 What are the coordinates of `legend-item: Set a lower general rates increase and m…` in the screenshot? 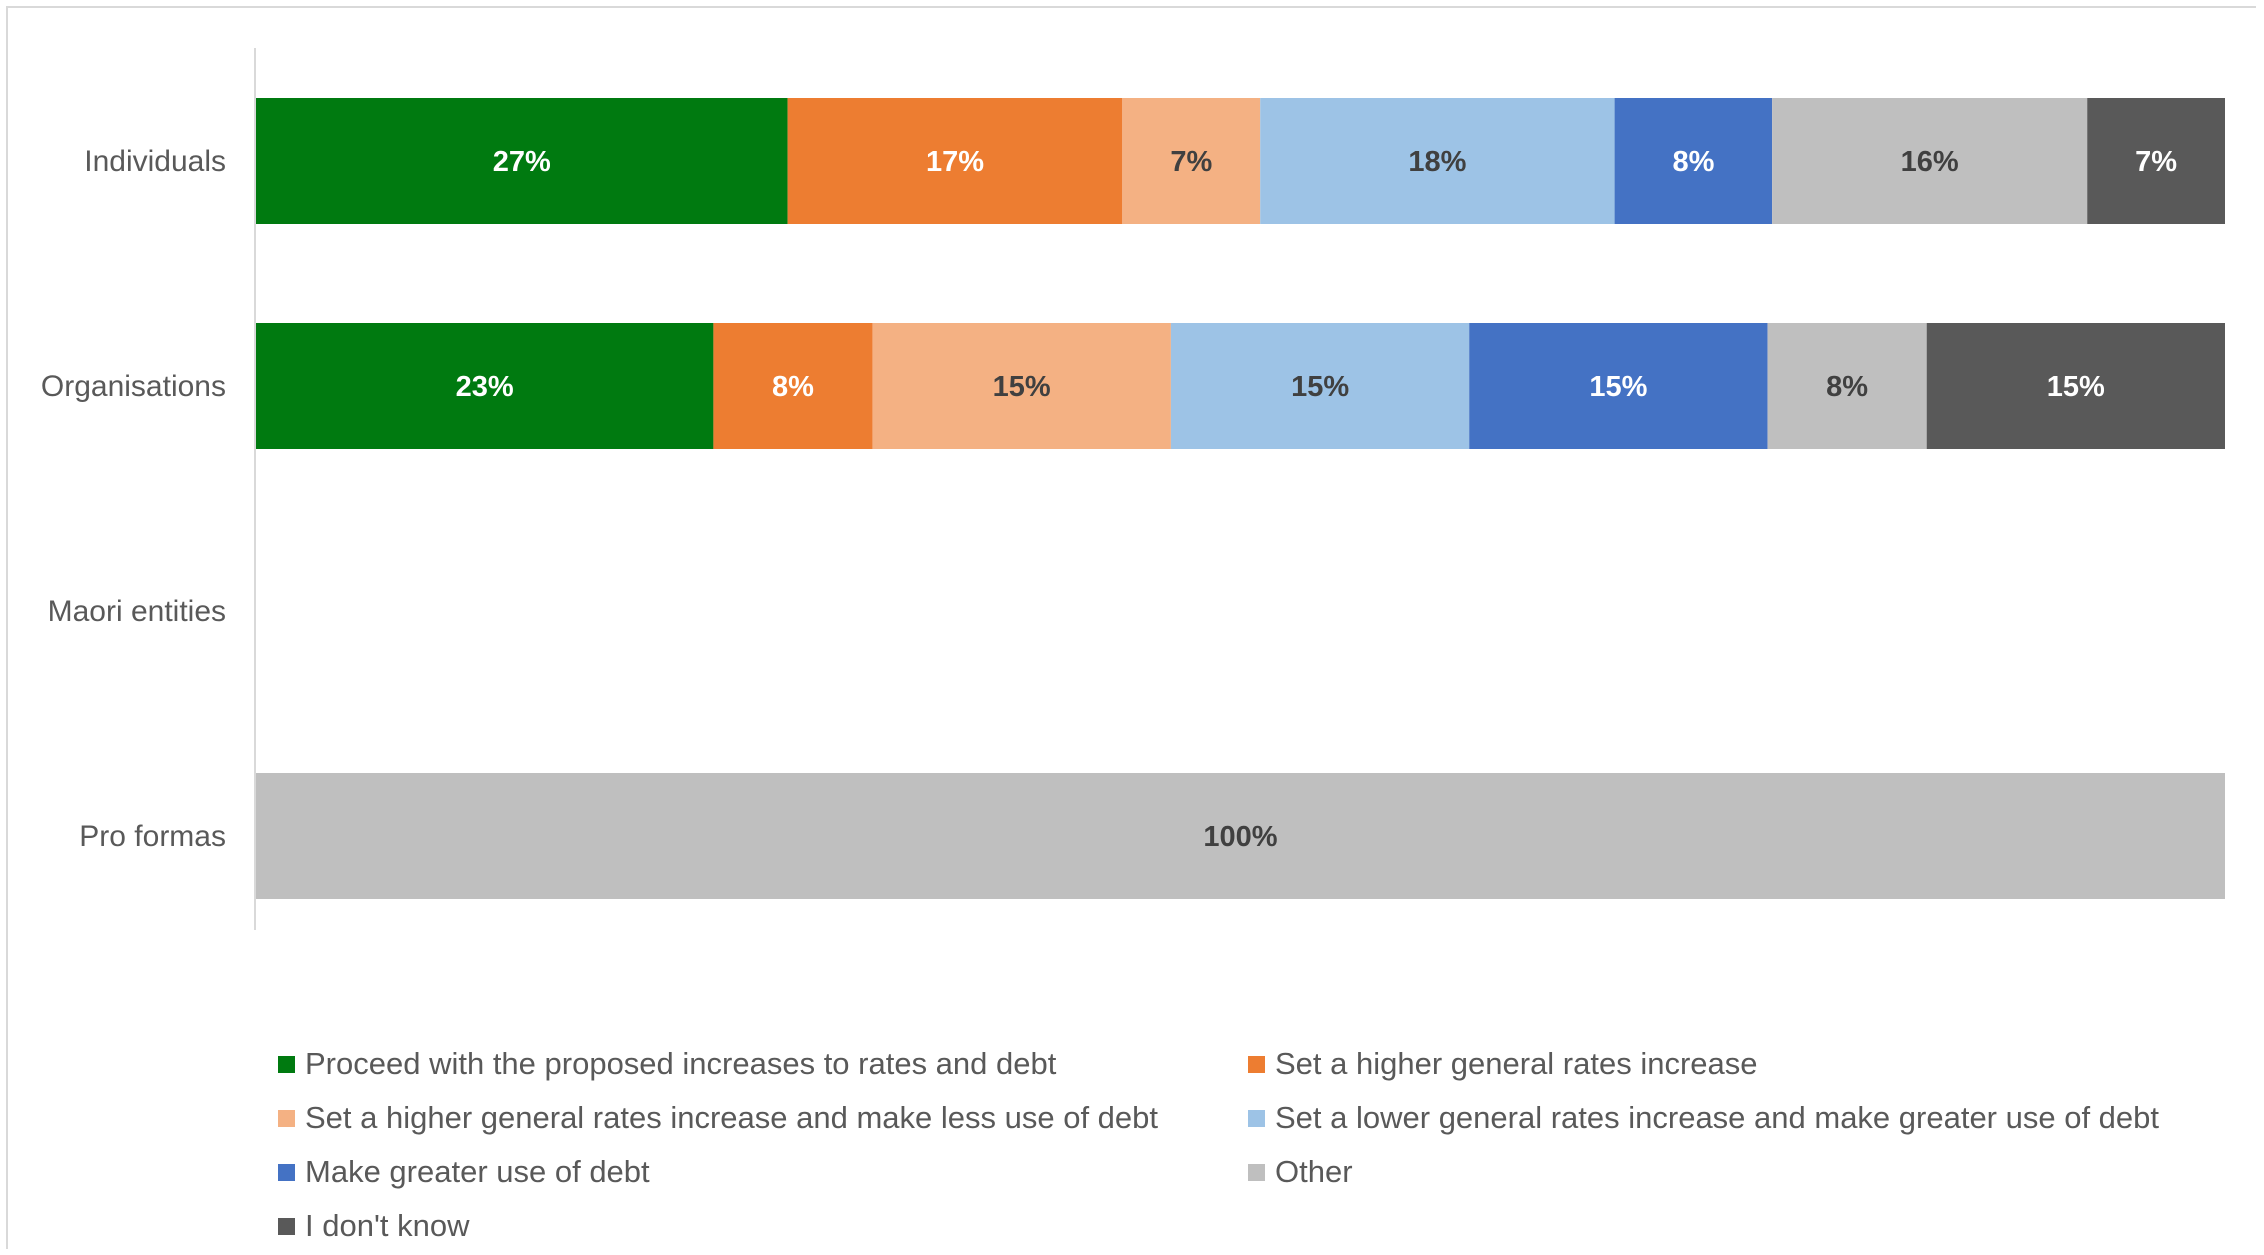 It's located at (1703, 1118).